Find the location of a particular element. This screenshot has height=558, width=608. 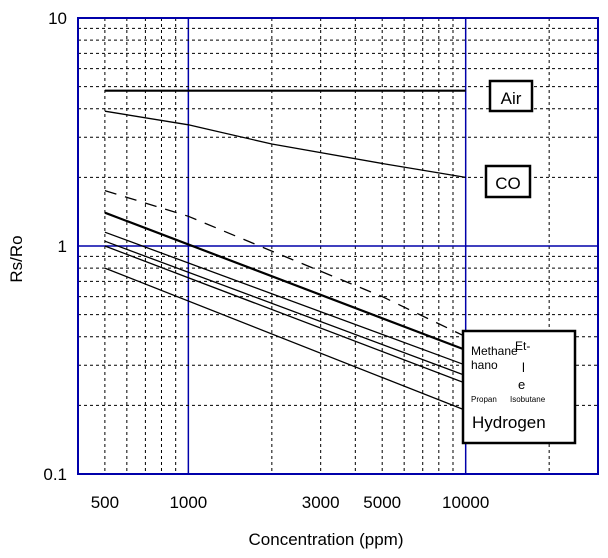

ethanol-label-part-3: l is located at coordinates (523, 367).